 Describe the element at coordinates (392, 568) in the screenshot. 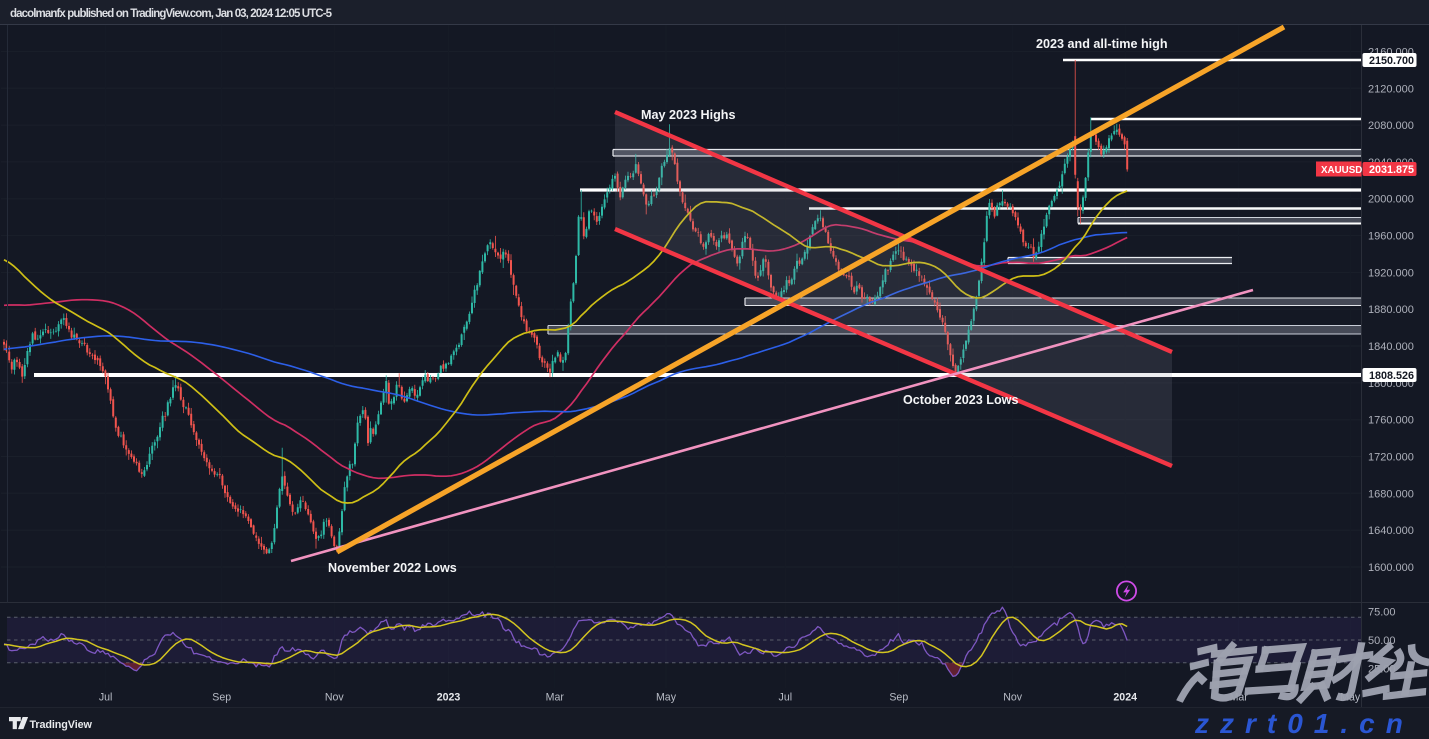

I see `svg-text: November 2022 Lows` at that location.